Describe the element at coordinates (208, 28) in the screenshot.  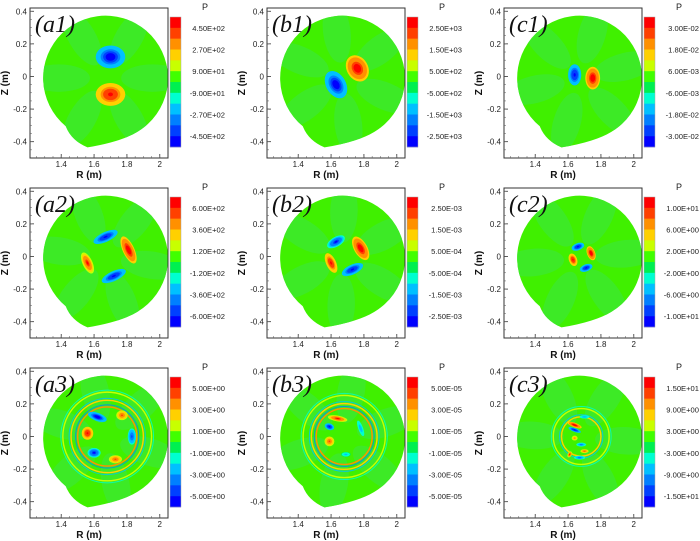
I see `colorbar-label: 4.50E+02` at that location.